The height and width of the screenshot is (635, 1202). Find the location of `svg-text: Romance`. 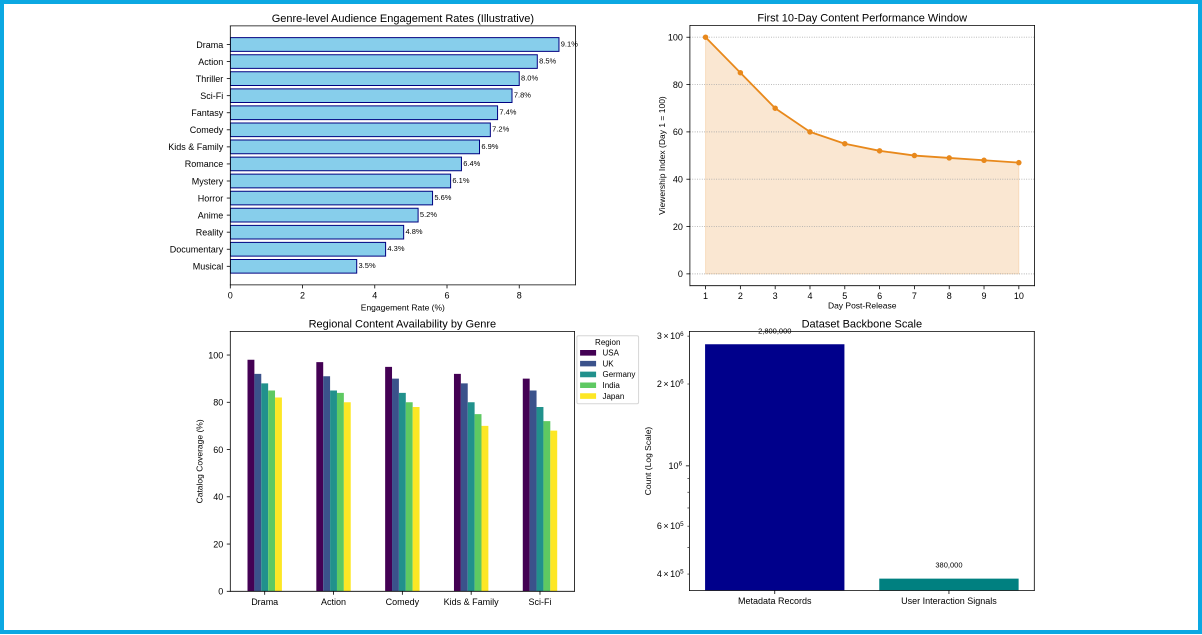

svg-text: Romance is located at coordinates (204, 164).